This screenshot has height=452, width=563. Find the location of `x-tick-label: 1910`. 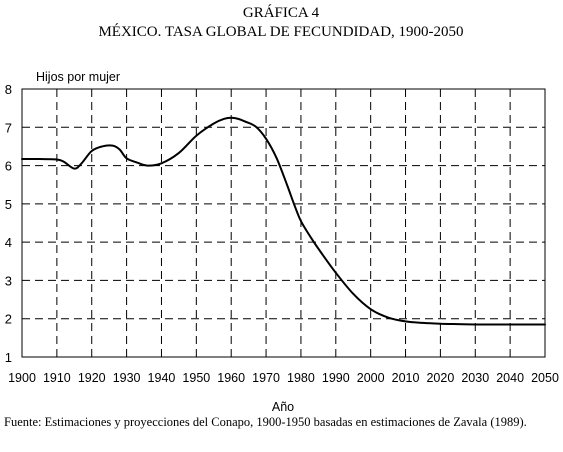

x-tick-label: 1910 is located at coordinates (57, 378).